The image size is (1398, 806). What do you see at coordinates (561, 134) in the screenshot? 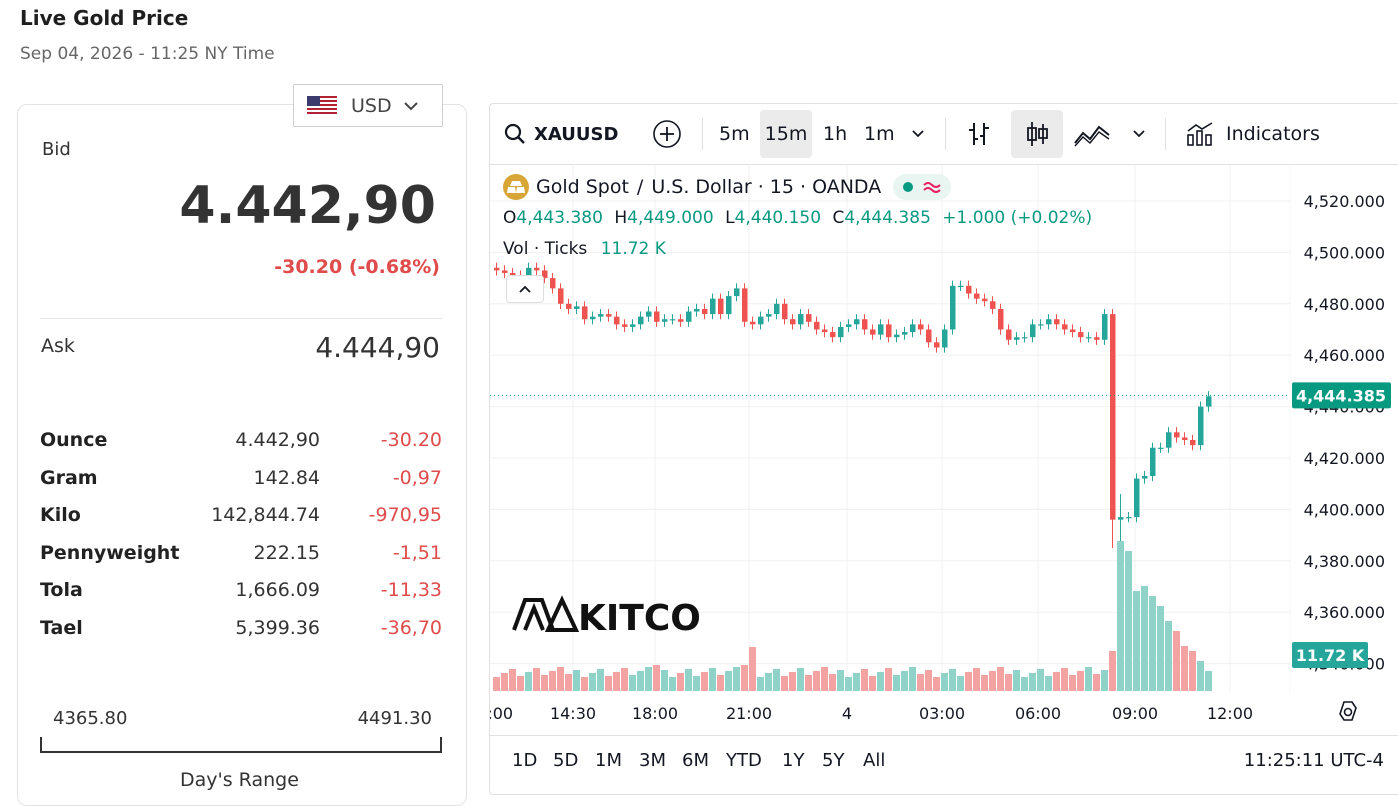
I see `symbol-search: XAUUSD` at bounding box center [561, 134].